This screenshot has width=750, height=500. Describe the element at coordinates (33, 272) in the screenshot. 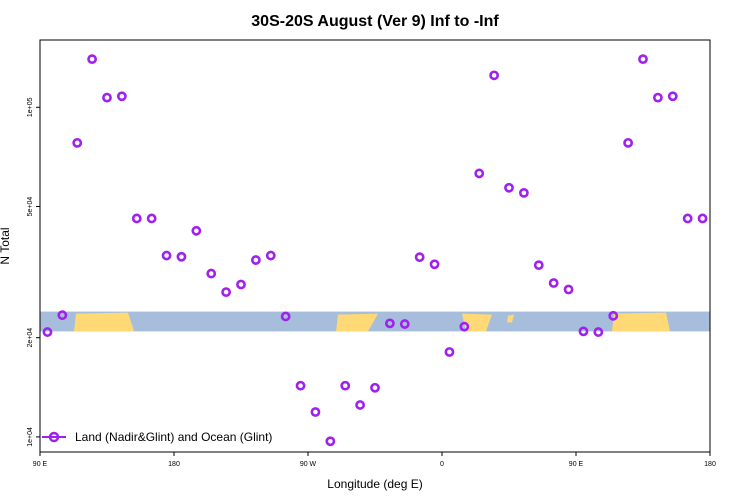

I see `y-axis: 1e+04 2e+04 5e+04 1e+05` at that location.